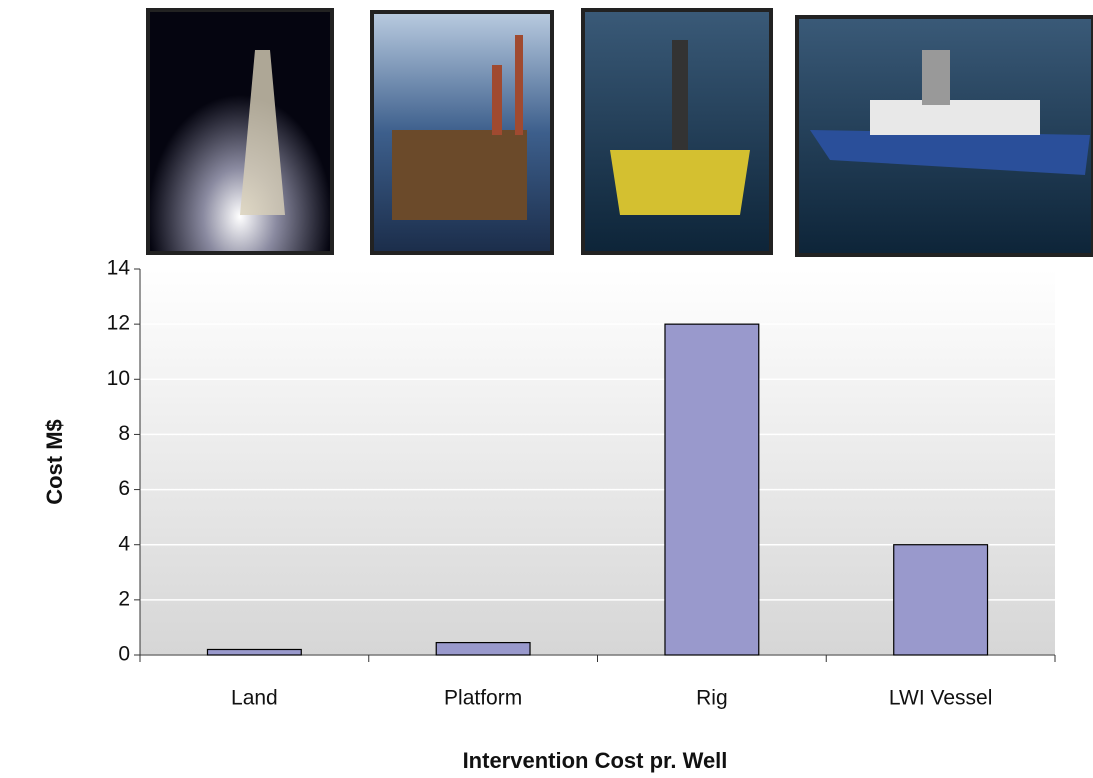  I want to click on y-tick-label: 4, so click(124, 543).